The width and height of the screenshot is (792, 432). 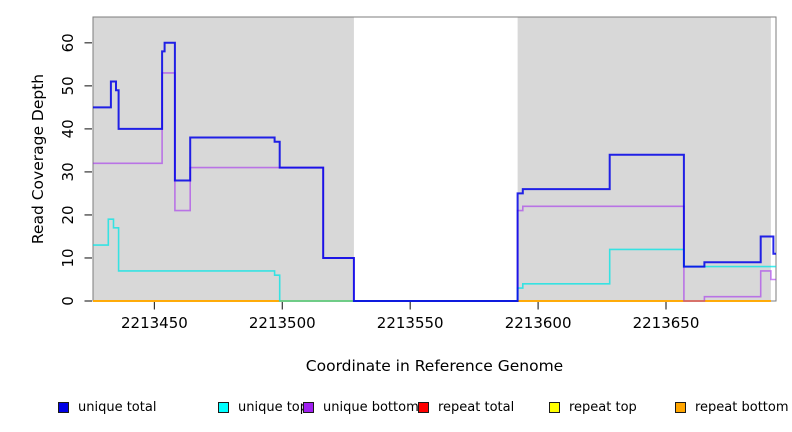 I want to click on y-tick-label: 20, so click(x=68, y=214).